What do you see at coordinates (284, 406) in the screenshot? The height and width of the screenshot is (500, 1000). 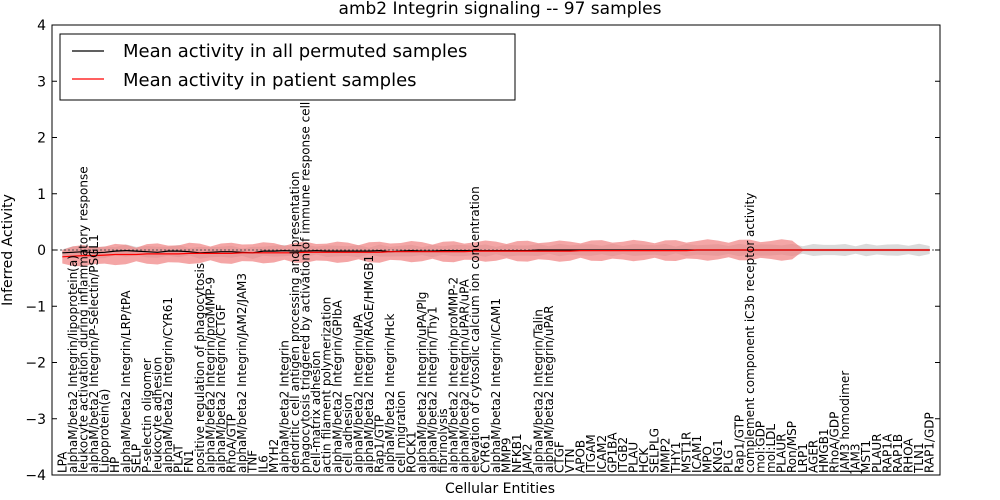 I see `entity-label: alphaM/beta2 Integrin` at bounding box center [284, 406].